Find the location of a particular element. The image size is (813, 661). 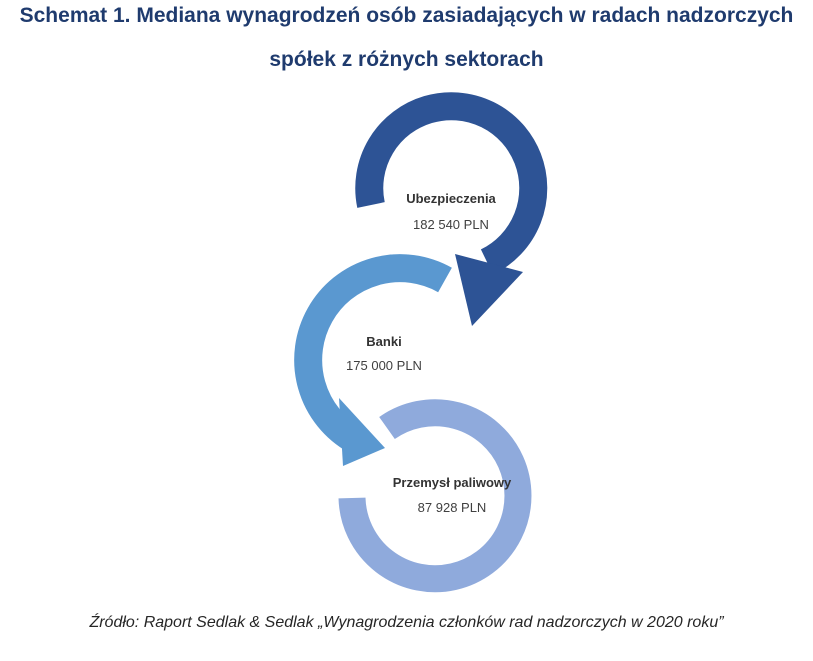

ubezpieczenia-arrowhead is located at coordinates (489, 290).